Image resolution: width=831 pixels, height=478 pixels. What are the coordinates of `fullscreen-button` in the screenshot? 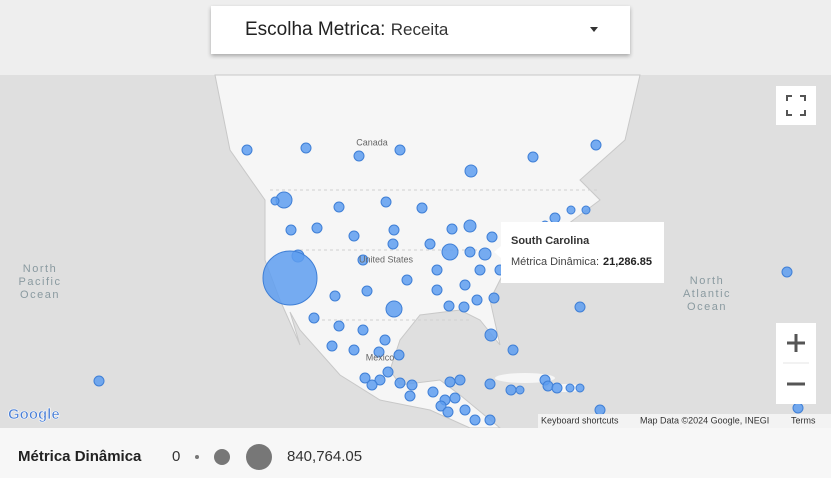 It's located at (796, 105).